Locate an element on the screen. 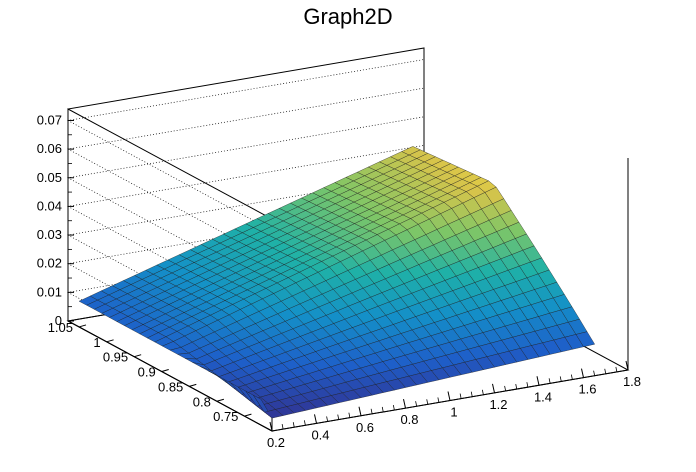  z-tick-label-2: 0.02 is located at coordinates (49, 263).